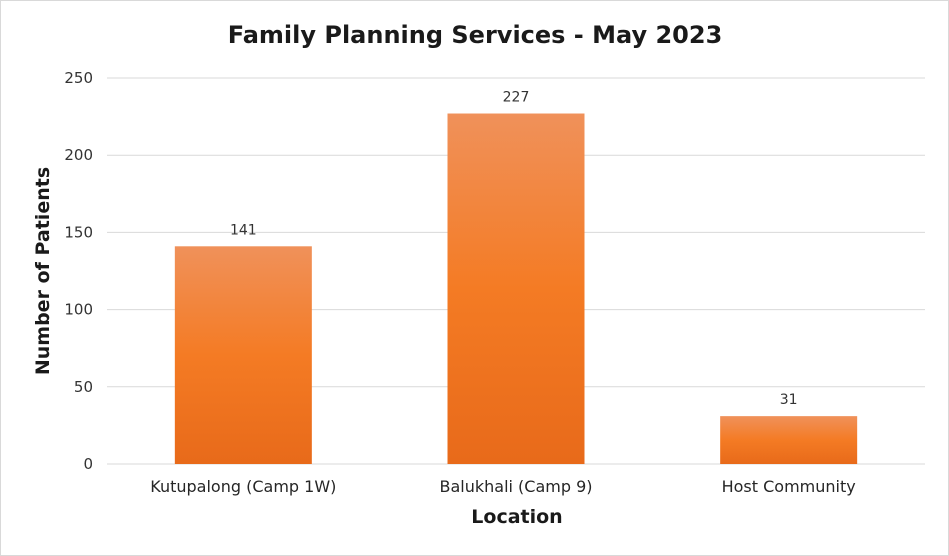  I want to click on y-tick-label: 150, so click(78, 232).